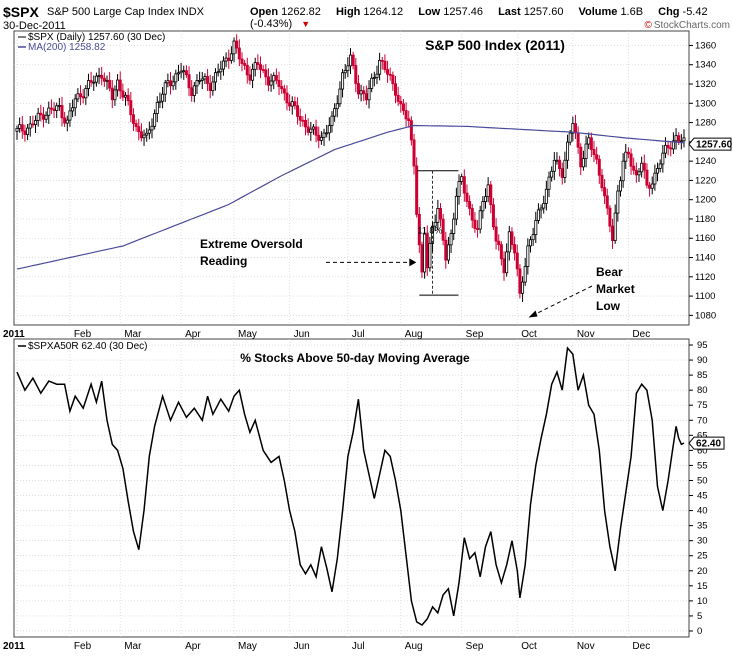  I want to click on breadth-month-label: Sep, so click(475, 646).